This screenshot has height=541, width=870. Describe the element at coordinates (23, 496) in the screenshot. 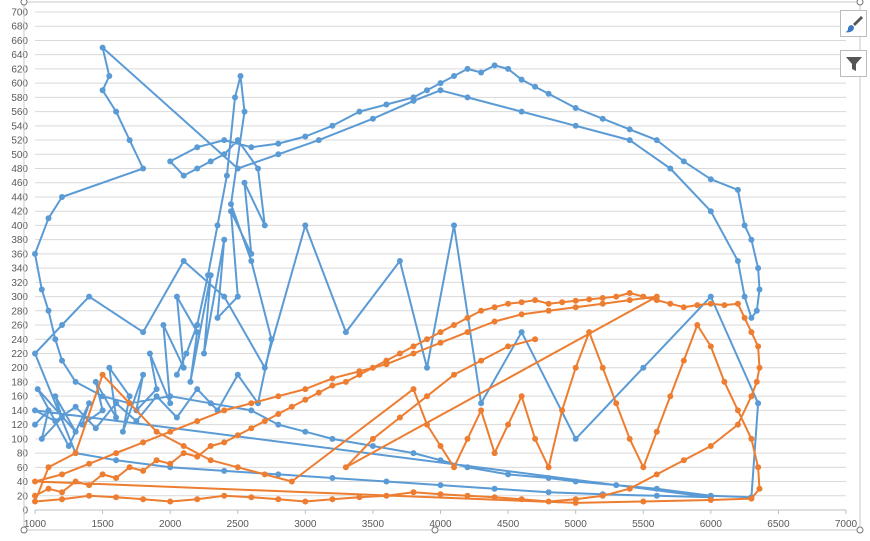

I see `y-tick-label: 20` at that location.